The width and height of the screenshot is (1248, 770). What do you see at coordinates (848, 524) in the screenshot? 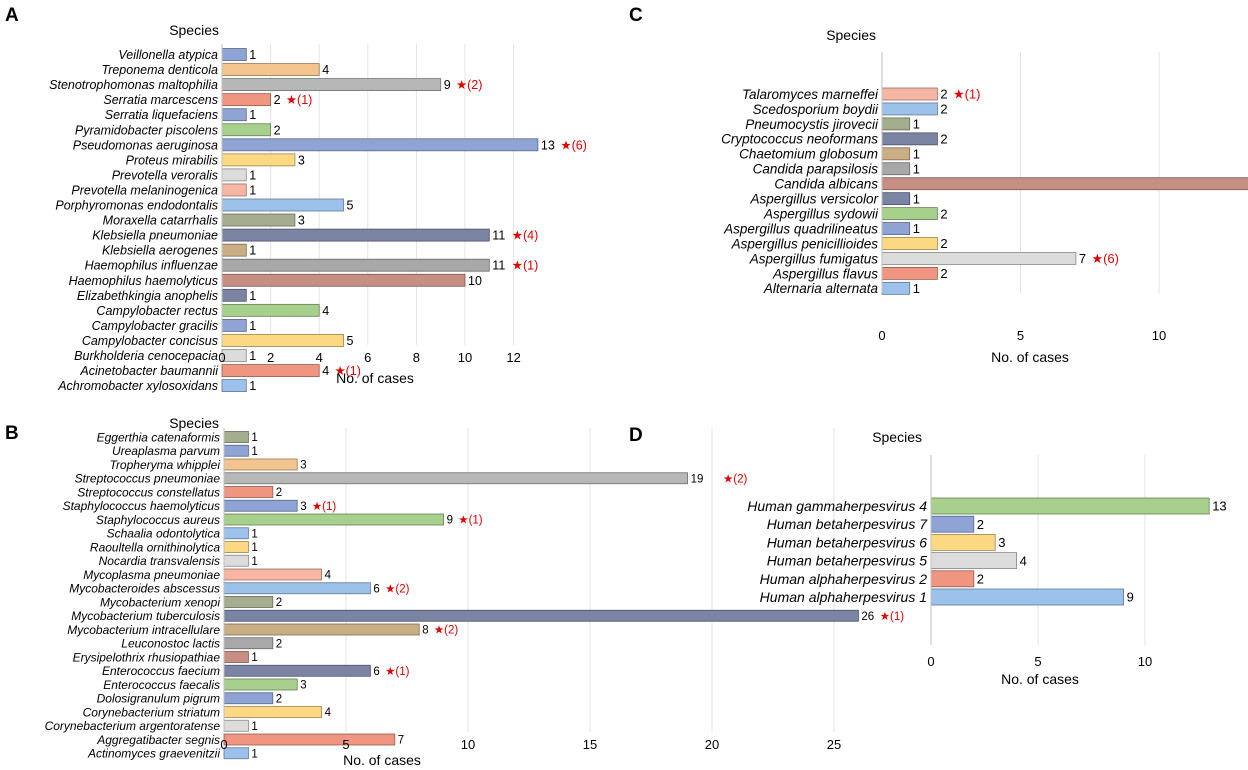
I see `category-label: Human betaherpesvirus 7` at bounding box center [848, 524].